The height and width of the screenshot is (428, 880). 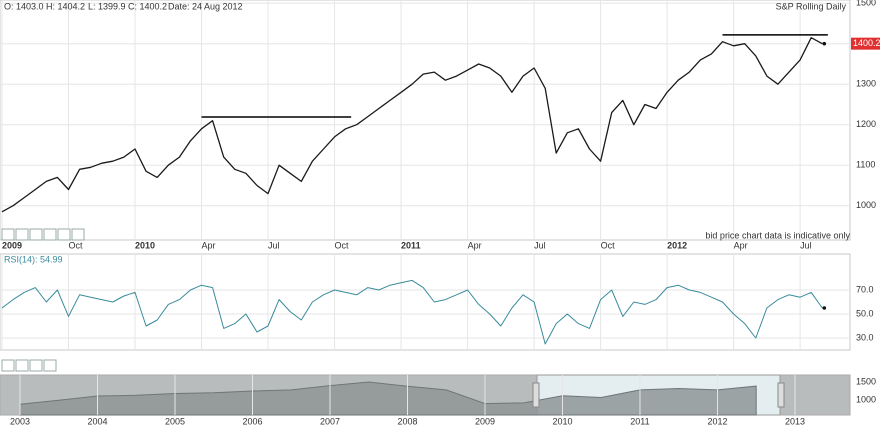 I want to click on last-price-label: 1400.2, so click(x=866, y=43).